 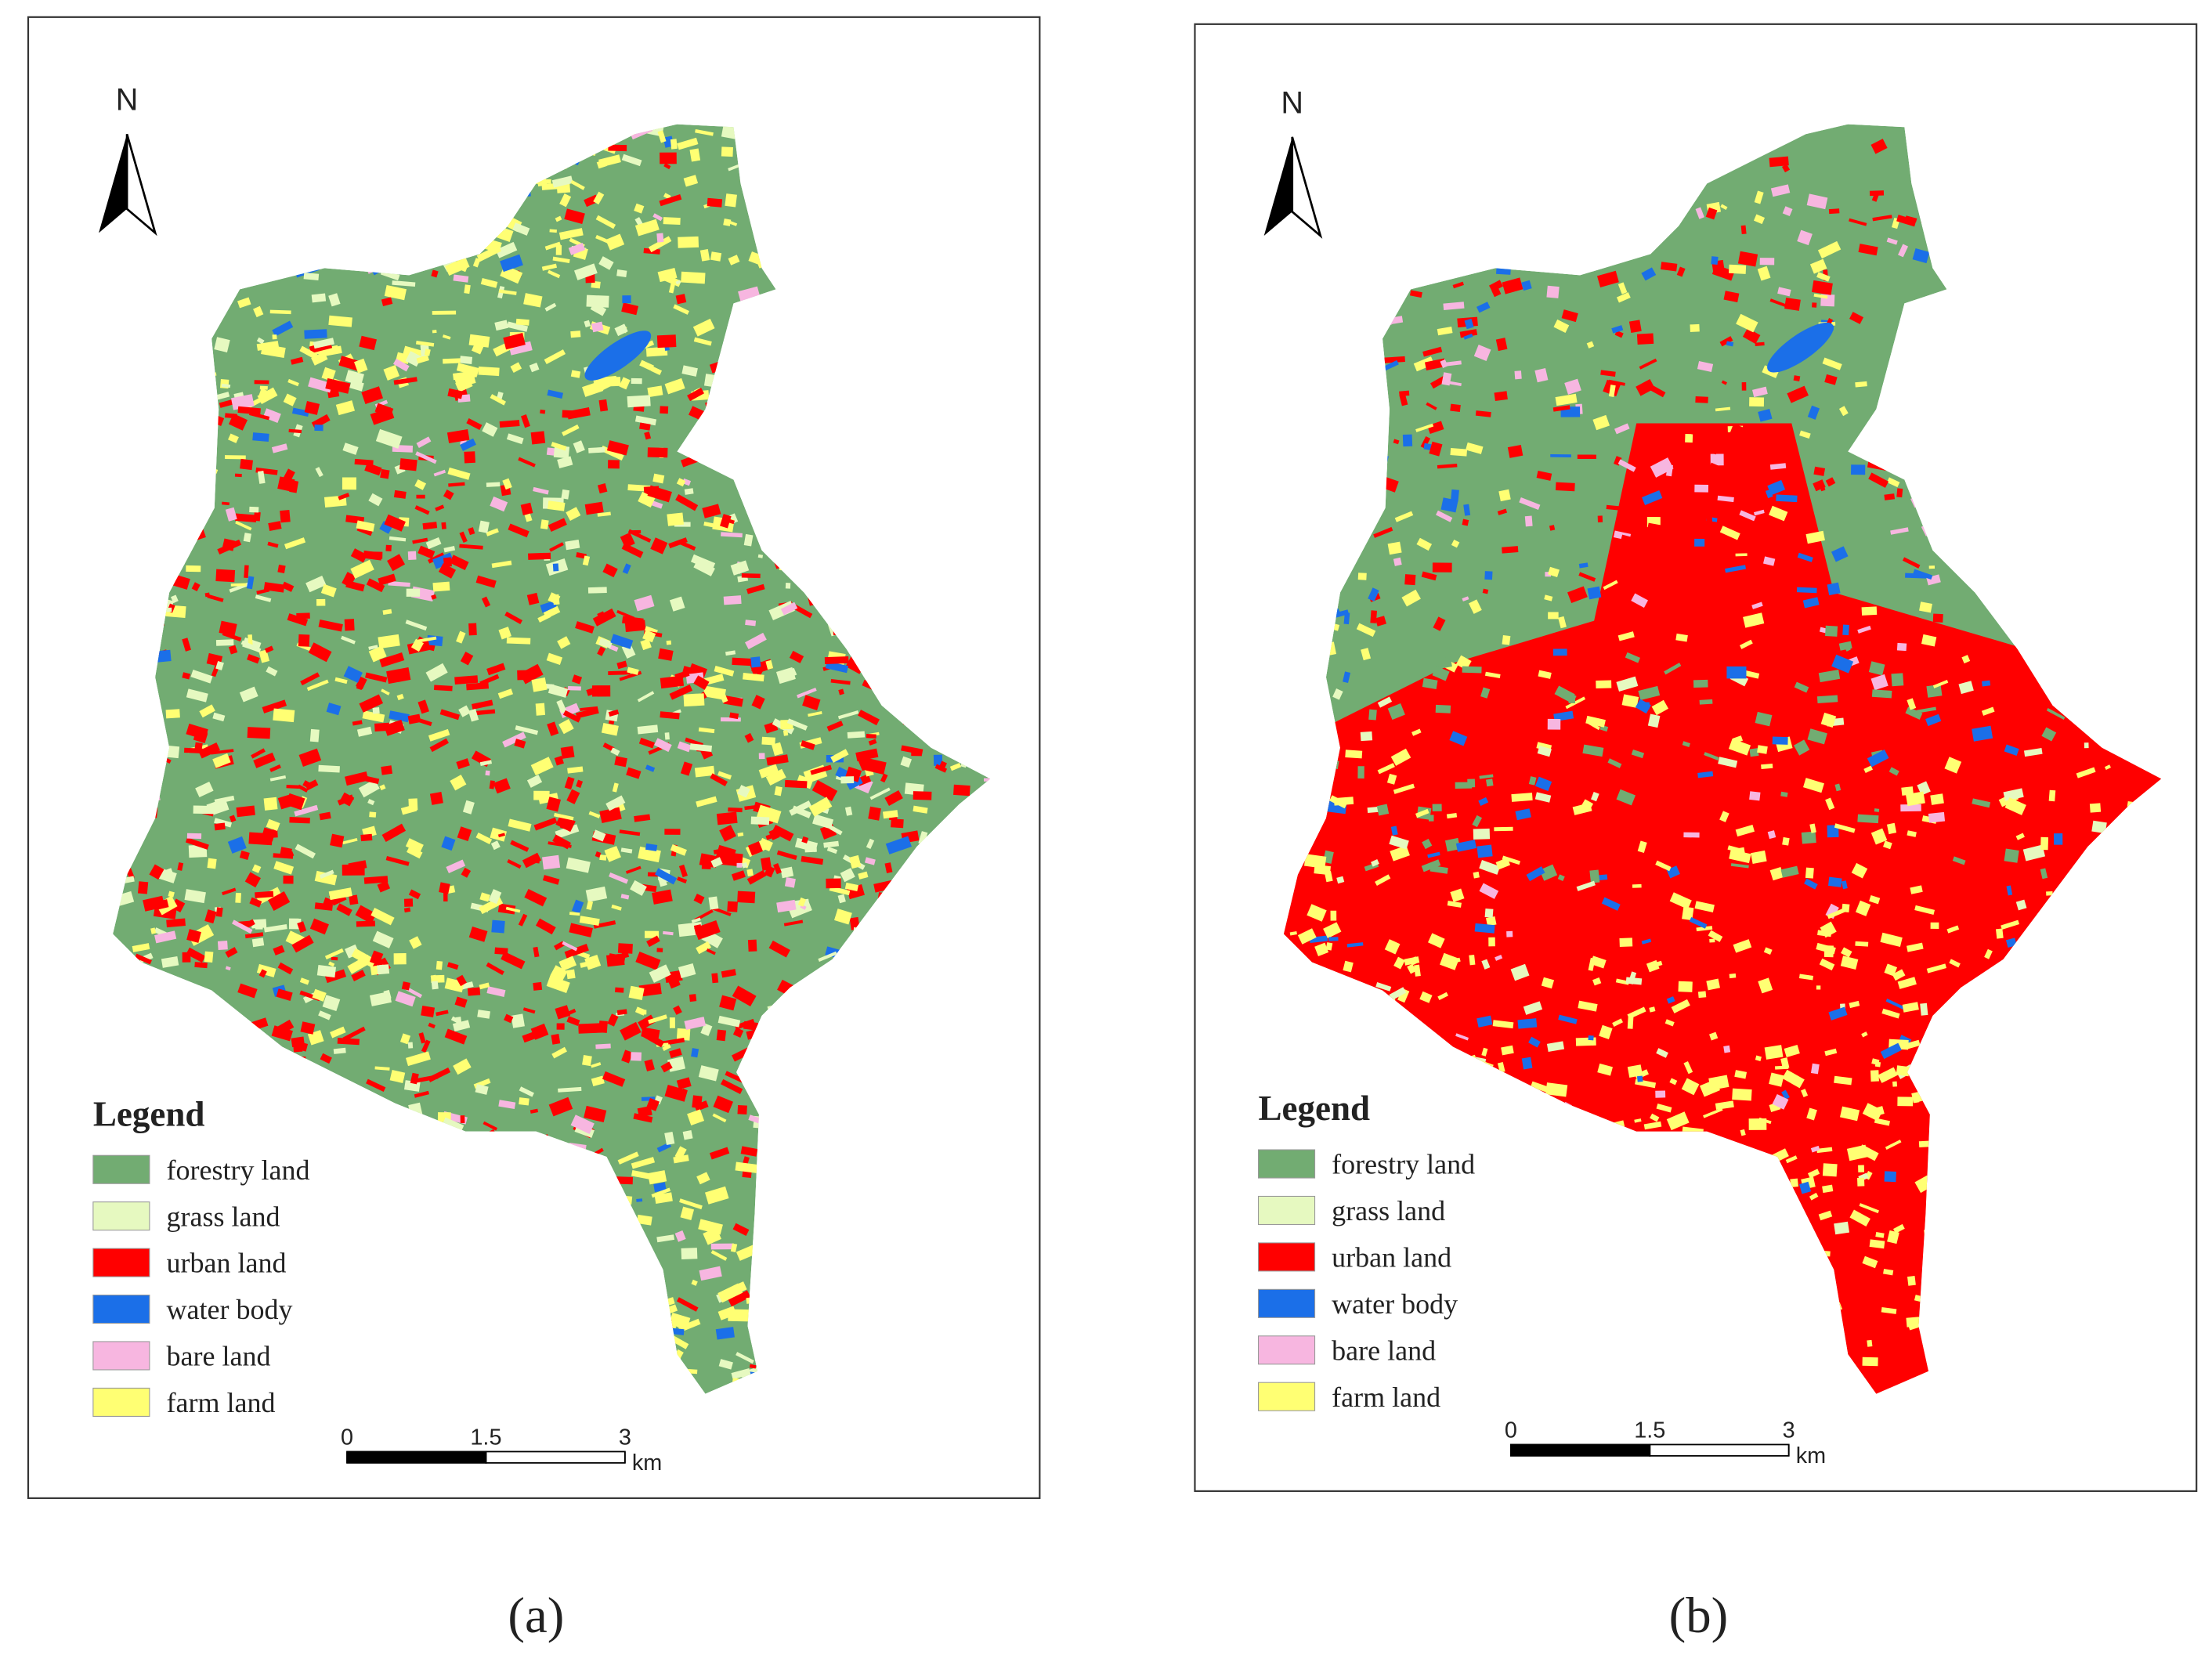 I want to click on north-label: N, so click(x=128, y=100).